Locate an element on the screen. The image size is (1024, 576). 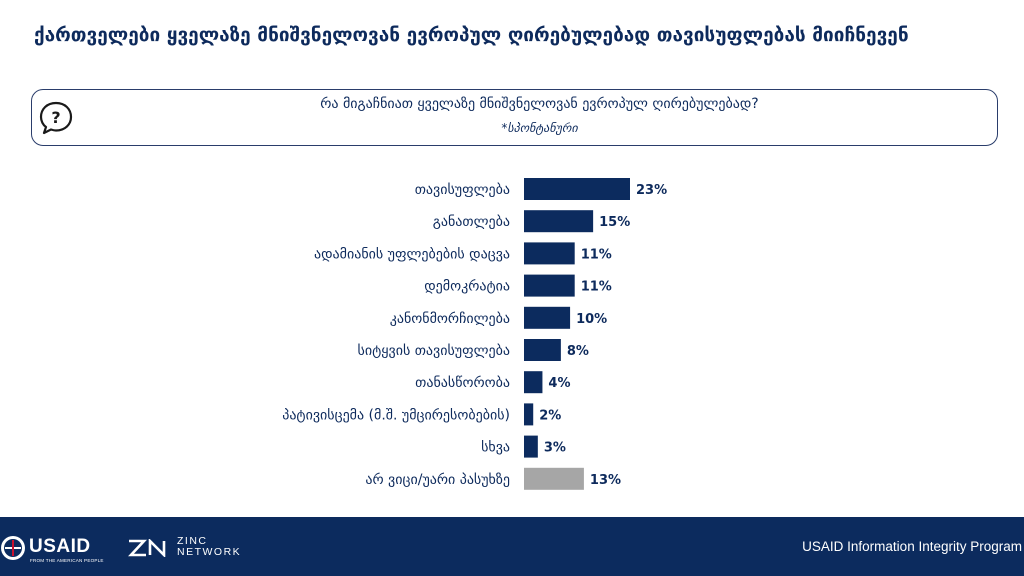
question-mark-icon: ? is located at coordinates (56, 118).